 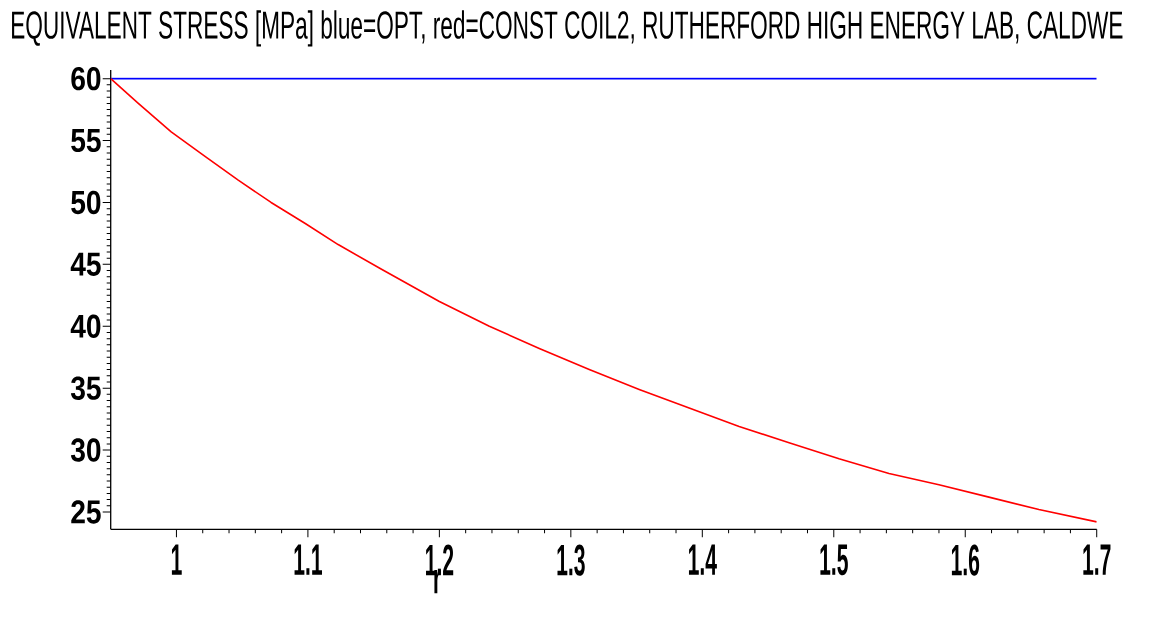 What do you see at coordinates (567, 28) in the screenshot?
I see `chart-title: EQUIVALENT STRESS [MPa] blue=OPT, red=CONST COIL2, RUTHERFORD HIGH ENERGY LAB, CALDWE` at bounding box center [567, 28].